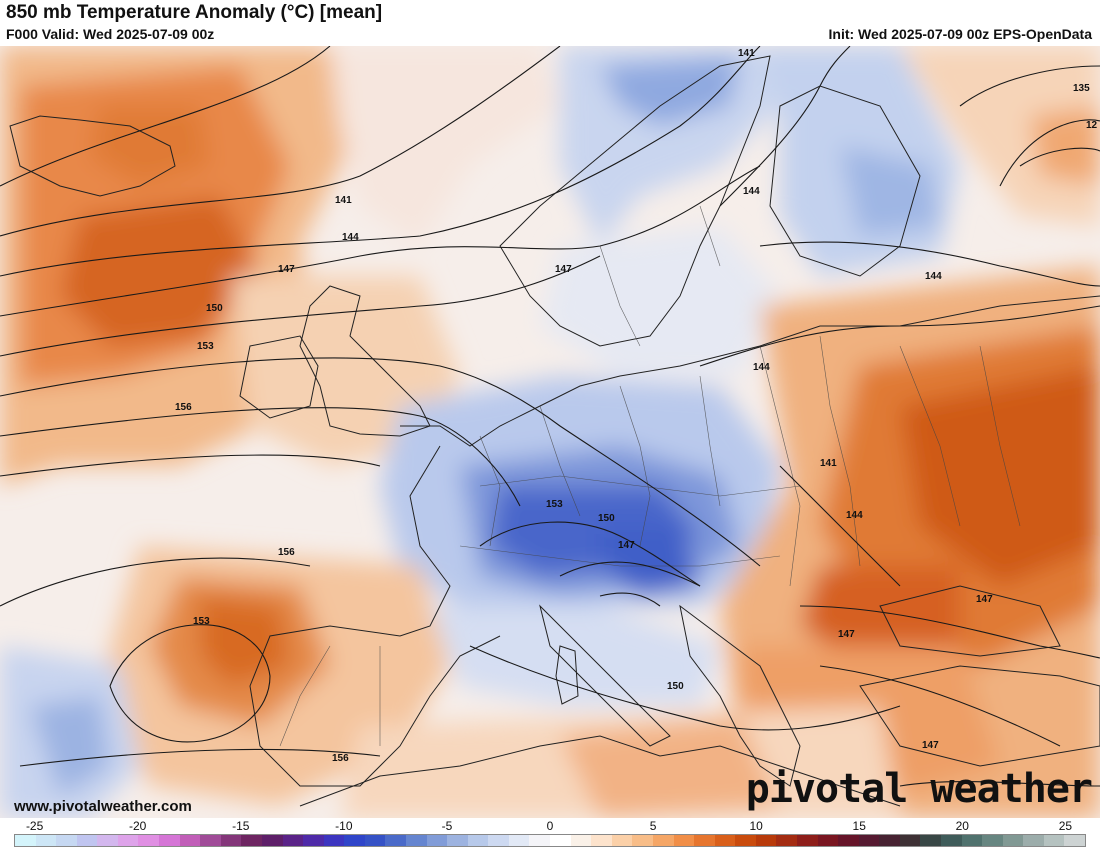 Image resolution: width=1100 pixels, height=850 pixels. What do you see at coordinates (34, 826) in the screenshot?
I see `colorbar-tick-label: -25` at bounding box center [34, 826].